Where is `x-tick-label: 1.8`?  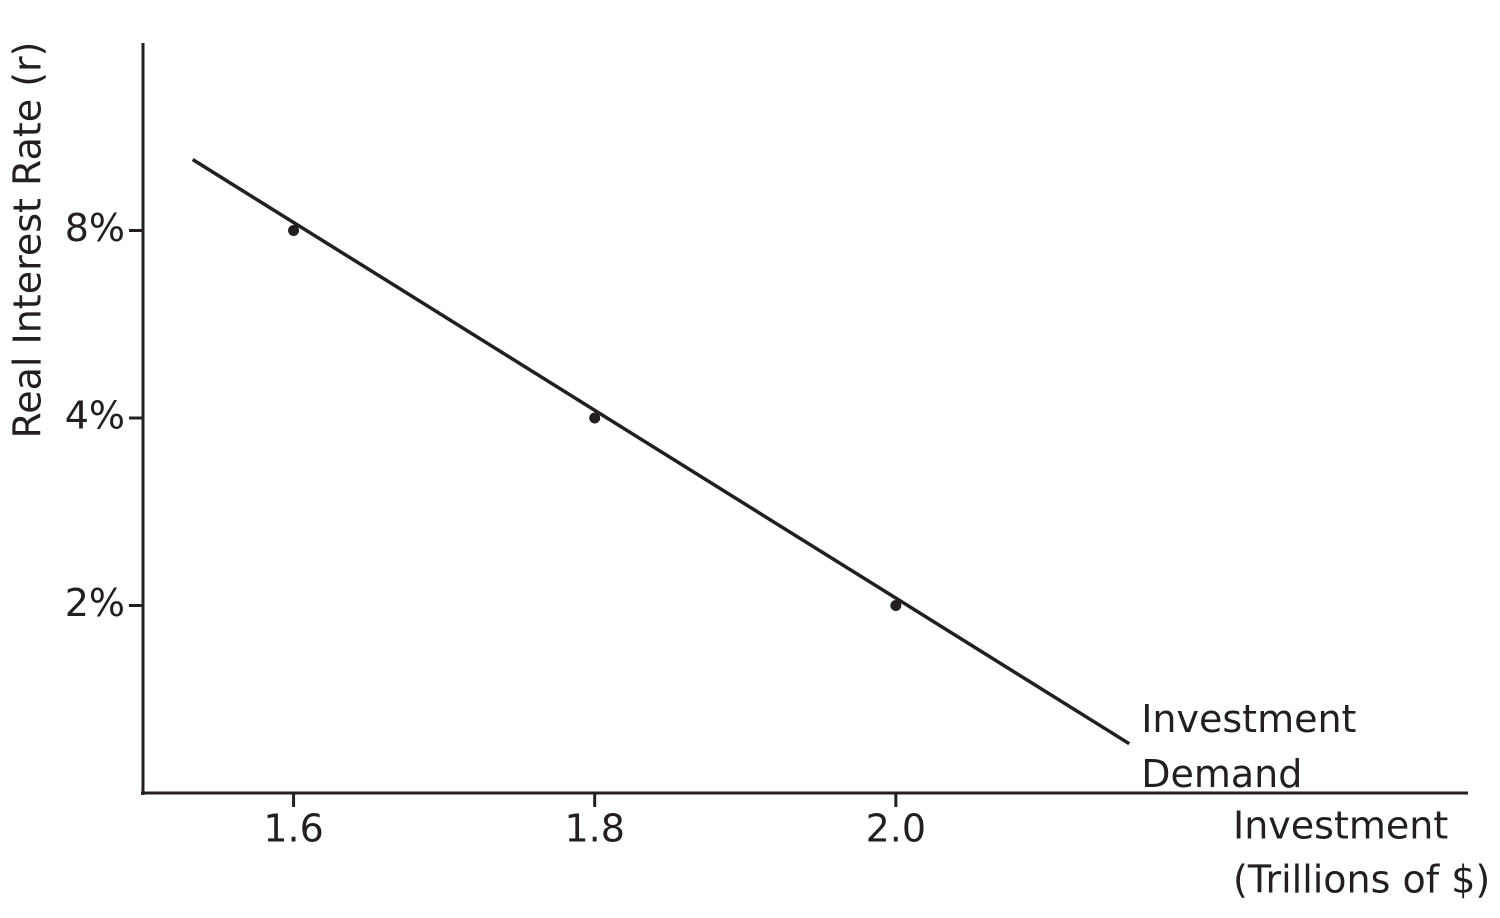 x-tick-label: 1.8 is located at coordinates (594, 829).